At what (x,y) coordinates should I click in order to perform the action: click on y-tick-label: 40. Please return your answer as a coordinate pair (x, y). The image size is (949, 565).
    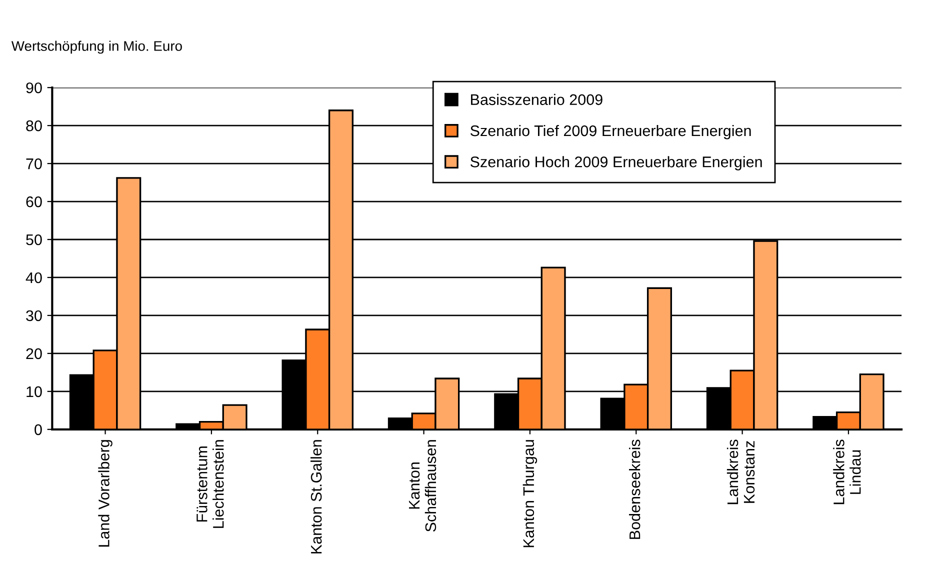
    Looking at the image, I should click on (34, 278).